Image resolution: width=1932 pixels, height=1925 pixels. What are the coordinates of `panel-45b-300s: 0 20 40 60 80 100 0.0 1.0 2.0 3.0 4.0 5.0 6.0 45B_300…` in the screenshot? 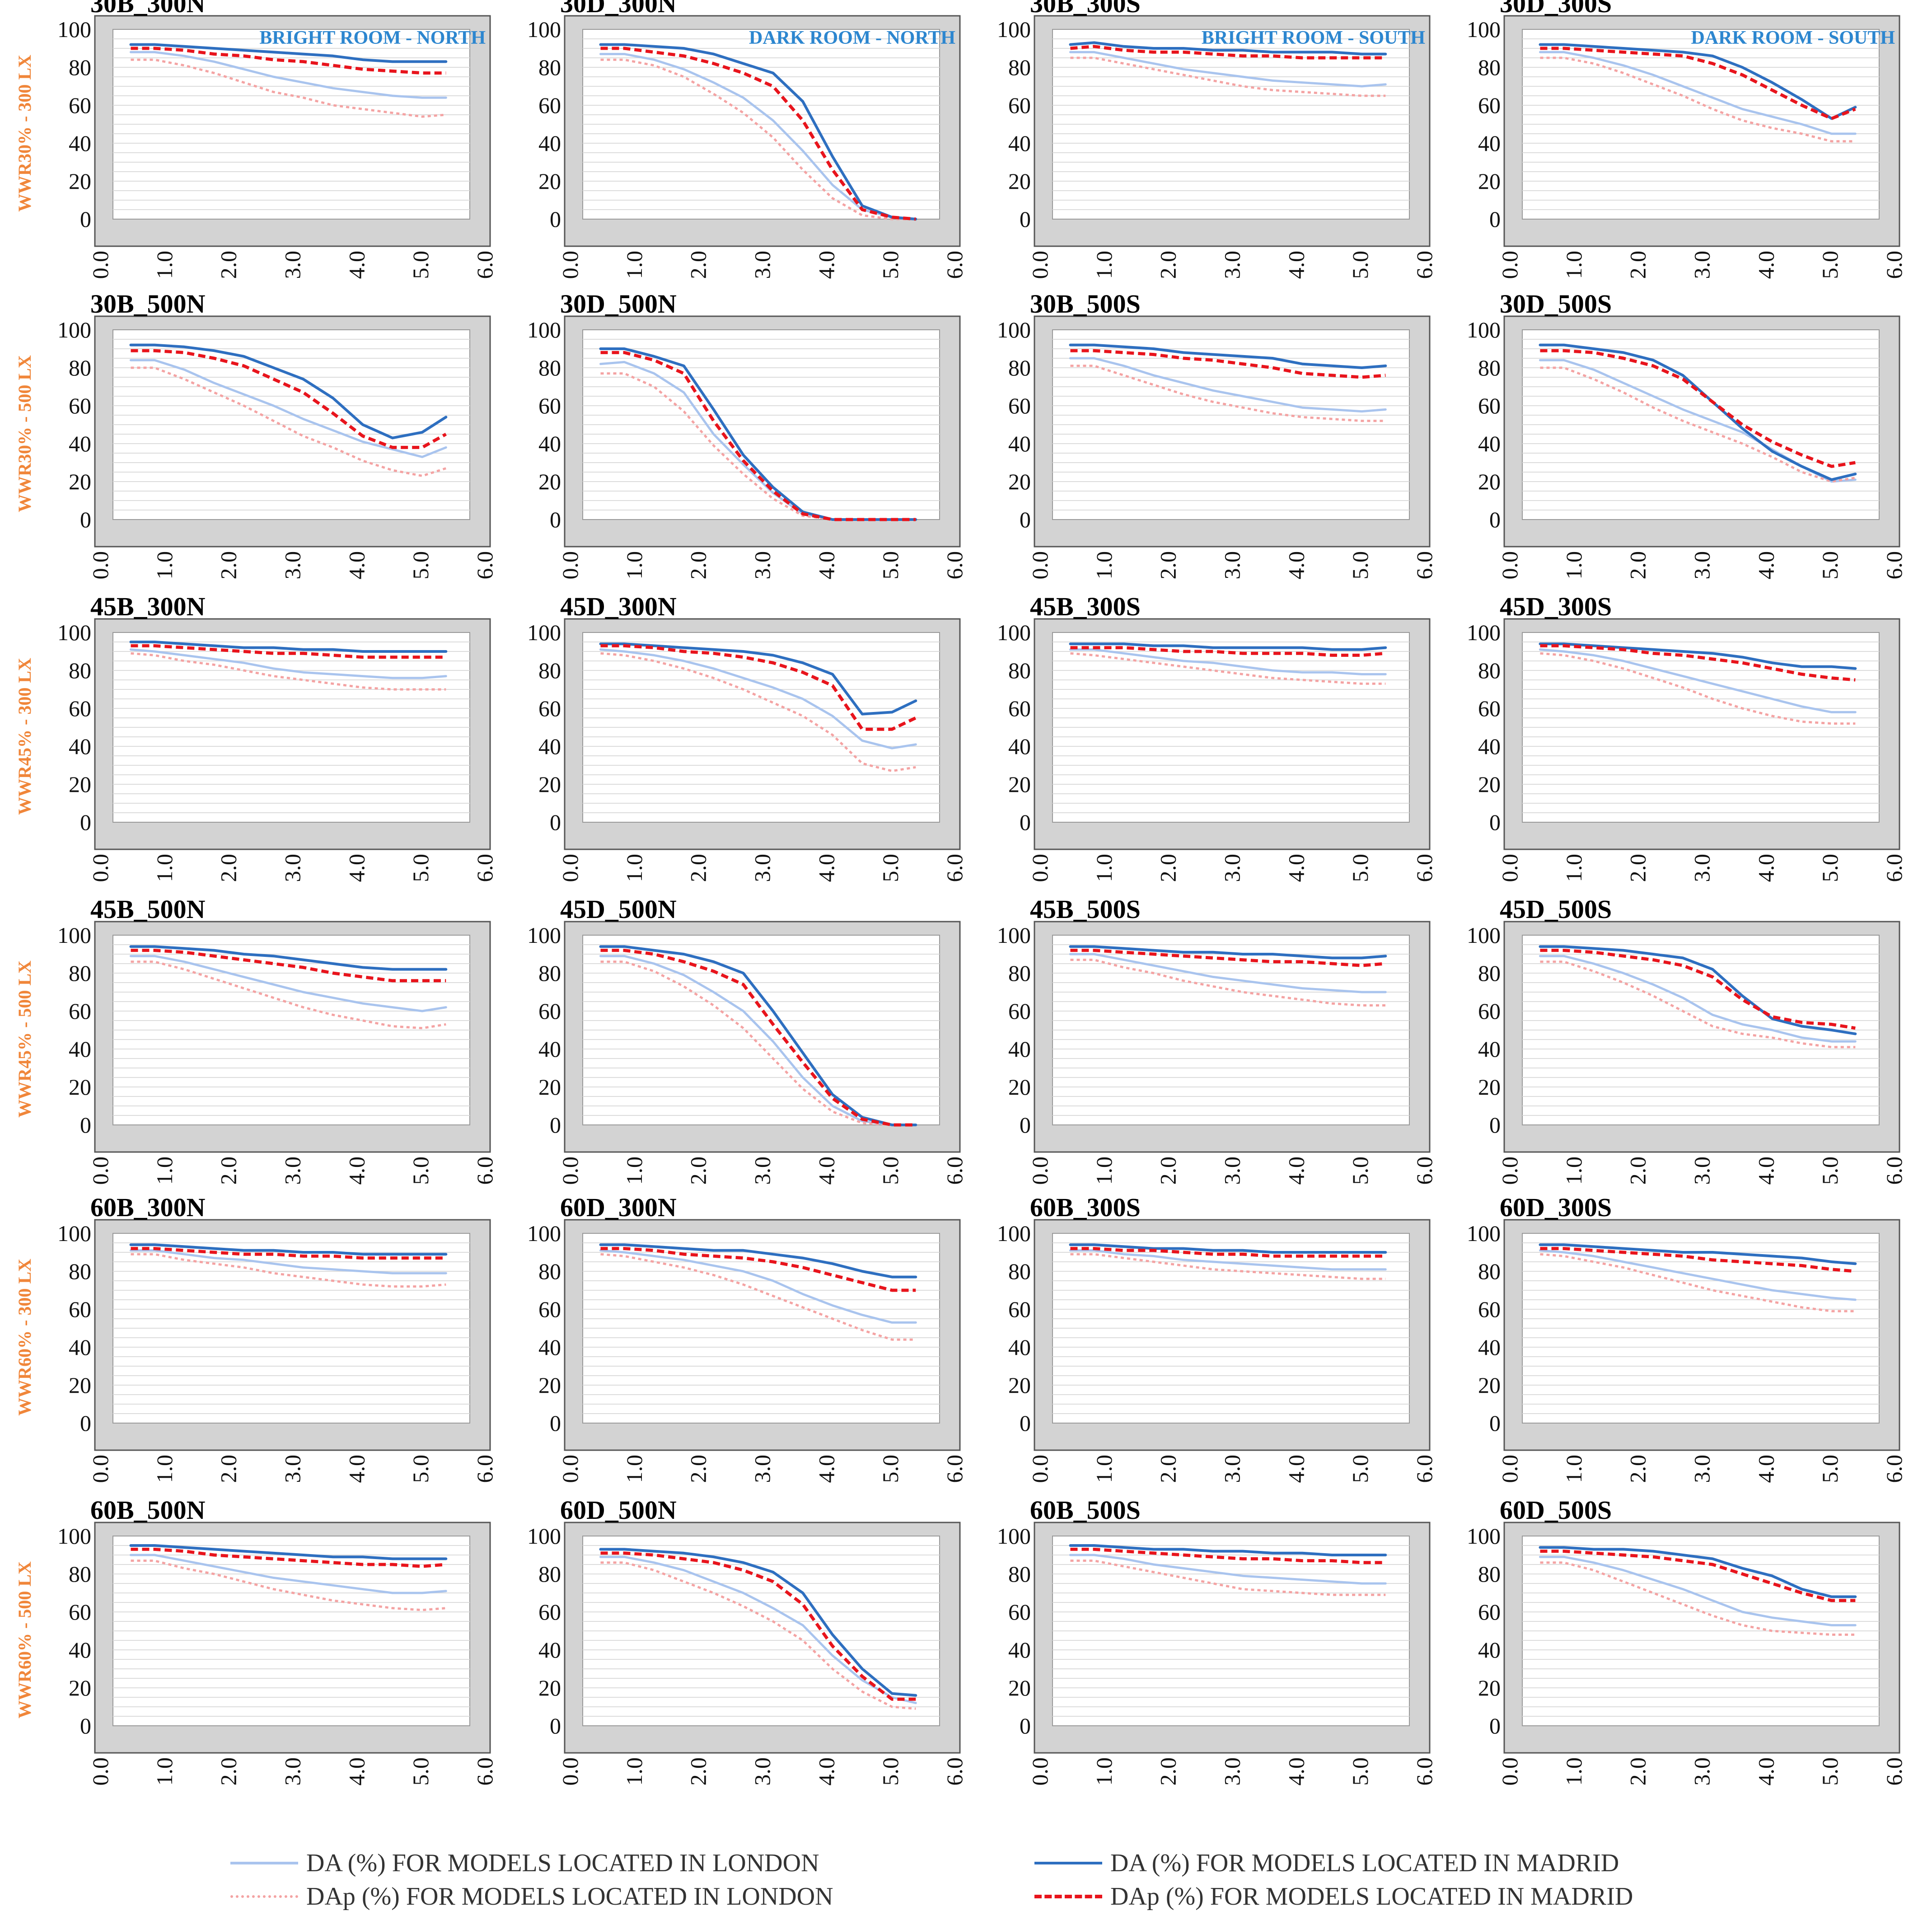 It's located at (1217, 737).